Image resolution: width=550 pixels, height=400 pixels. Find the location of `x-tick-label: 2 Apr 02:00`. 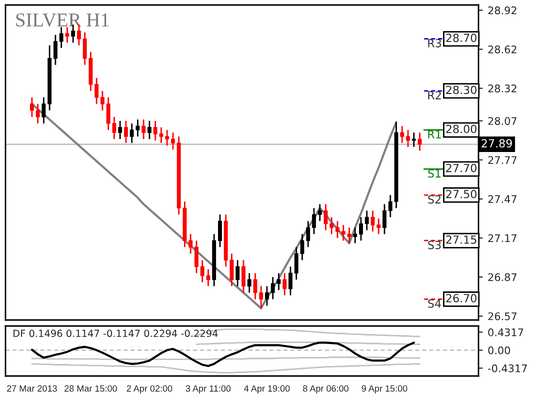

x-tick-label: 2 Apr 02:00 is located at coordinates (149, 389).